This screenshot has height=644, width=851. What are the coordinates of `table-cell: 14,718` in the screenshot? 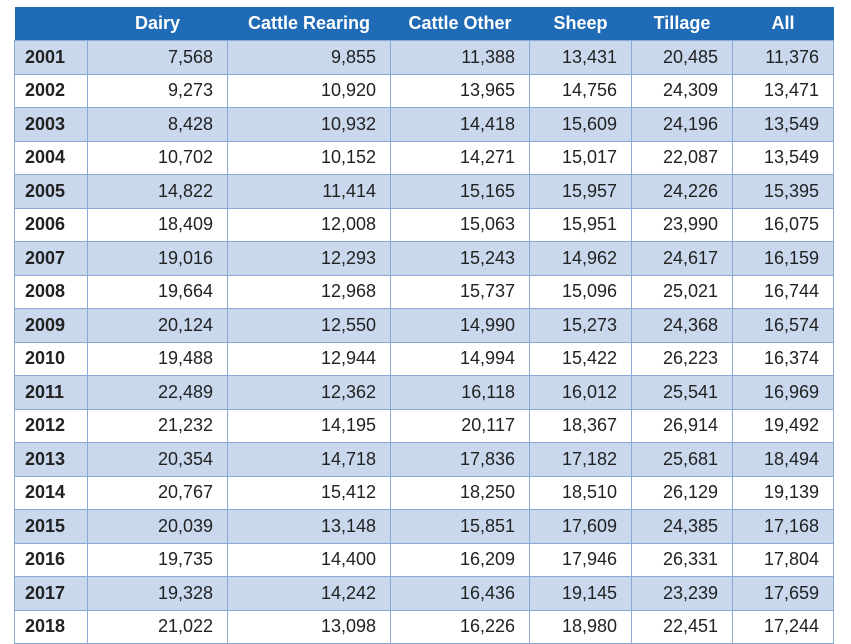 It's located at (309, 459).